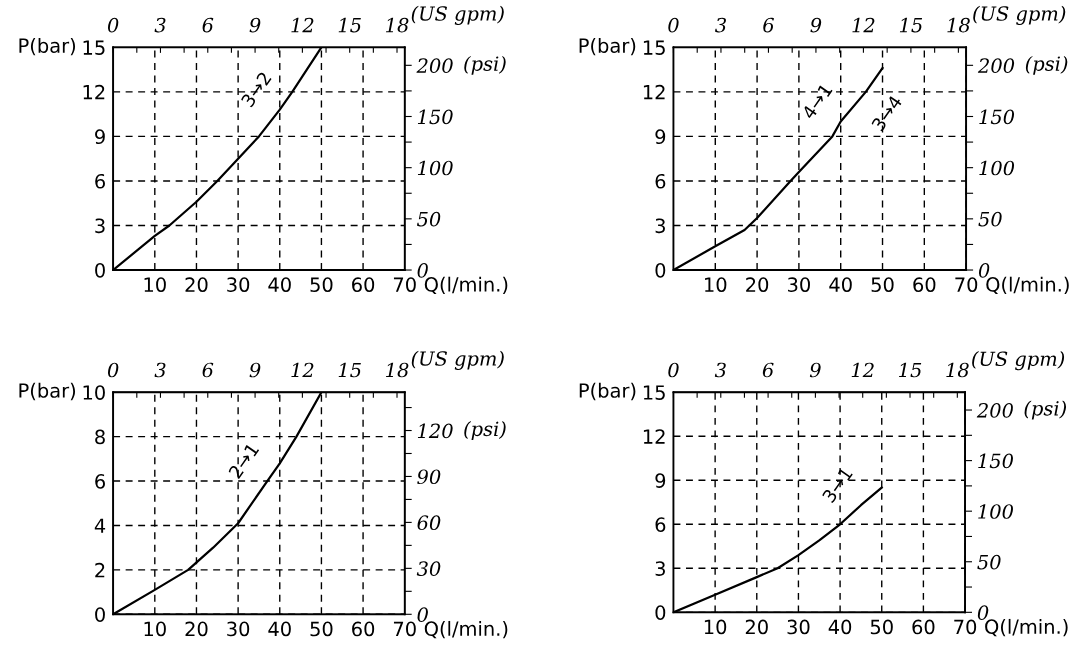 The width and height of the screenshot is (1088, 657). Describe the element at coordinates (435, 431) in the screenshot. I see `y2-tick-label: 120` at that location.